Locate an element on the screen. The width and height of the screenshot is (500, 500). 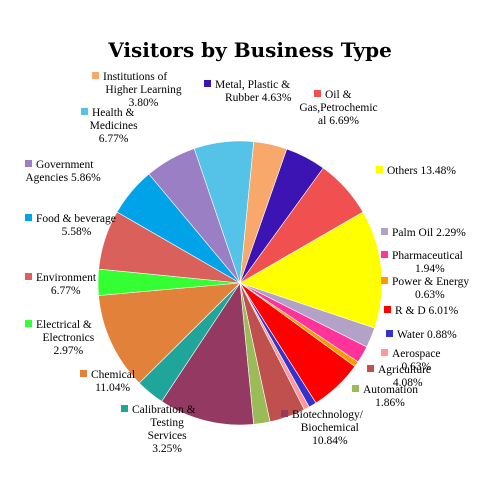
slice-label-17-line-2: 3.80% is located at coordinates (144, 103).